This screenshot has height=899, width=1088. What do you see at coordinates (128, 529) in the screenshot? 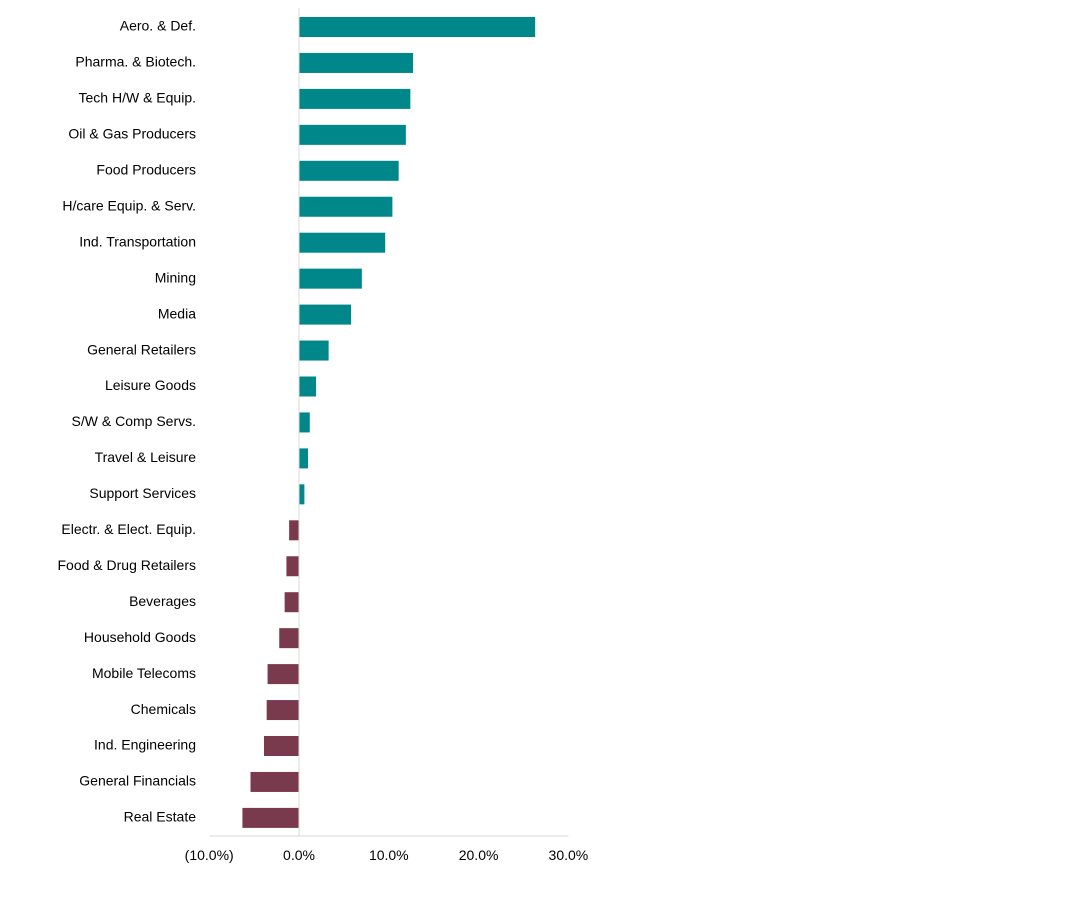
I see `category-label: Electr. & Elect. Equip.` at bounding box center [128, 529].